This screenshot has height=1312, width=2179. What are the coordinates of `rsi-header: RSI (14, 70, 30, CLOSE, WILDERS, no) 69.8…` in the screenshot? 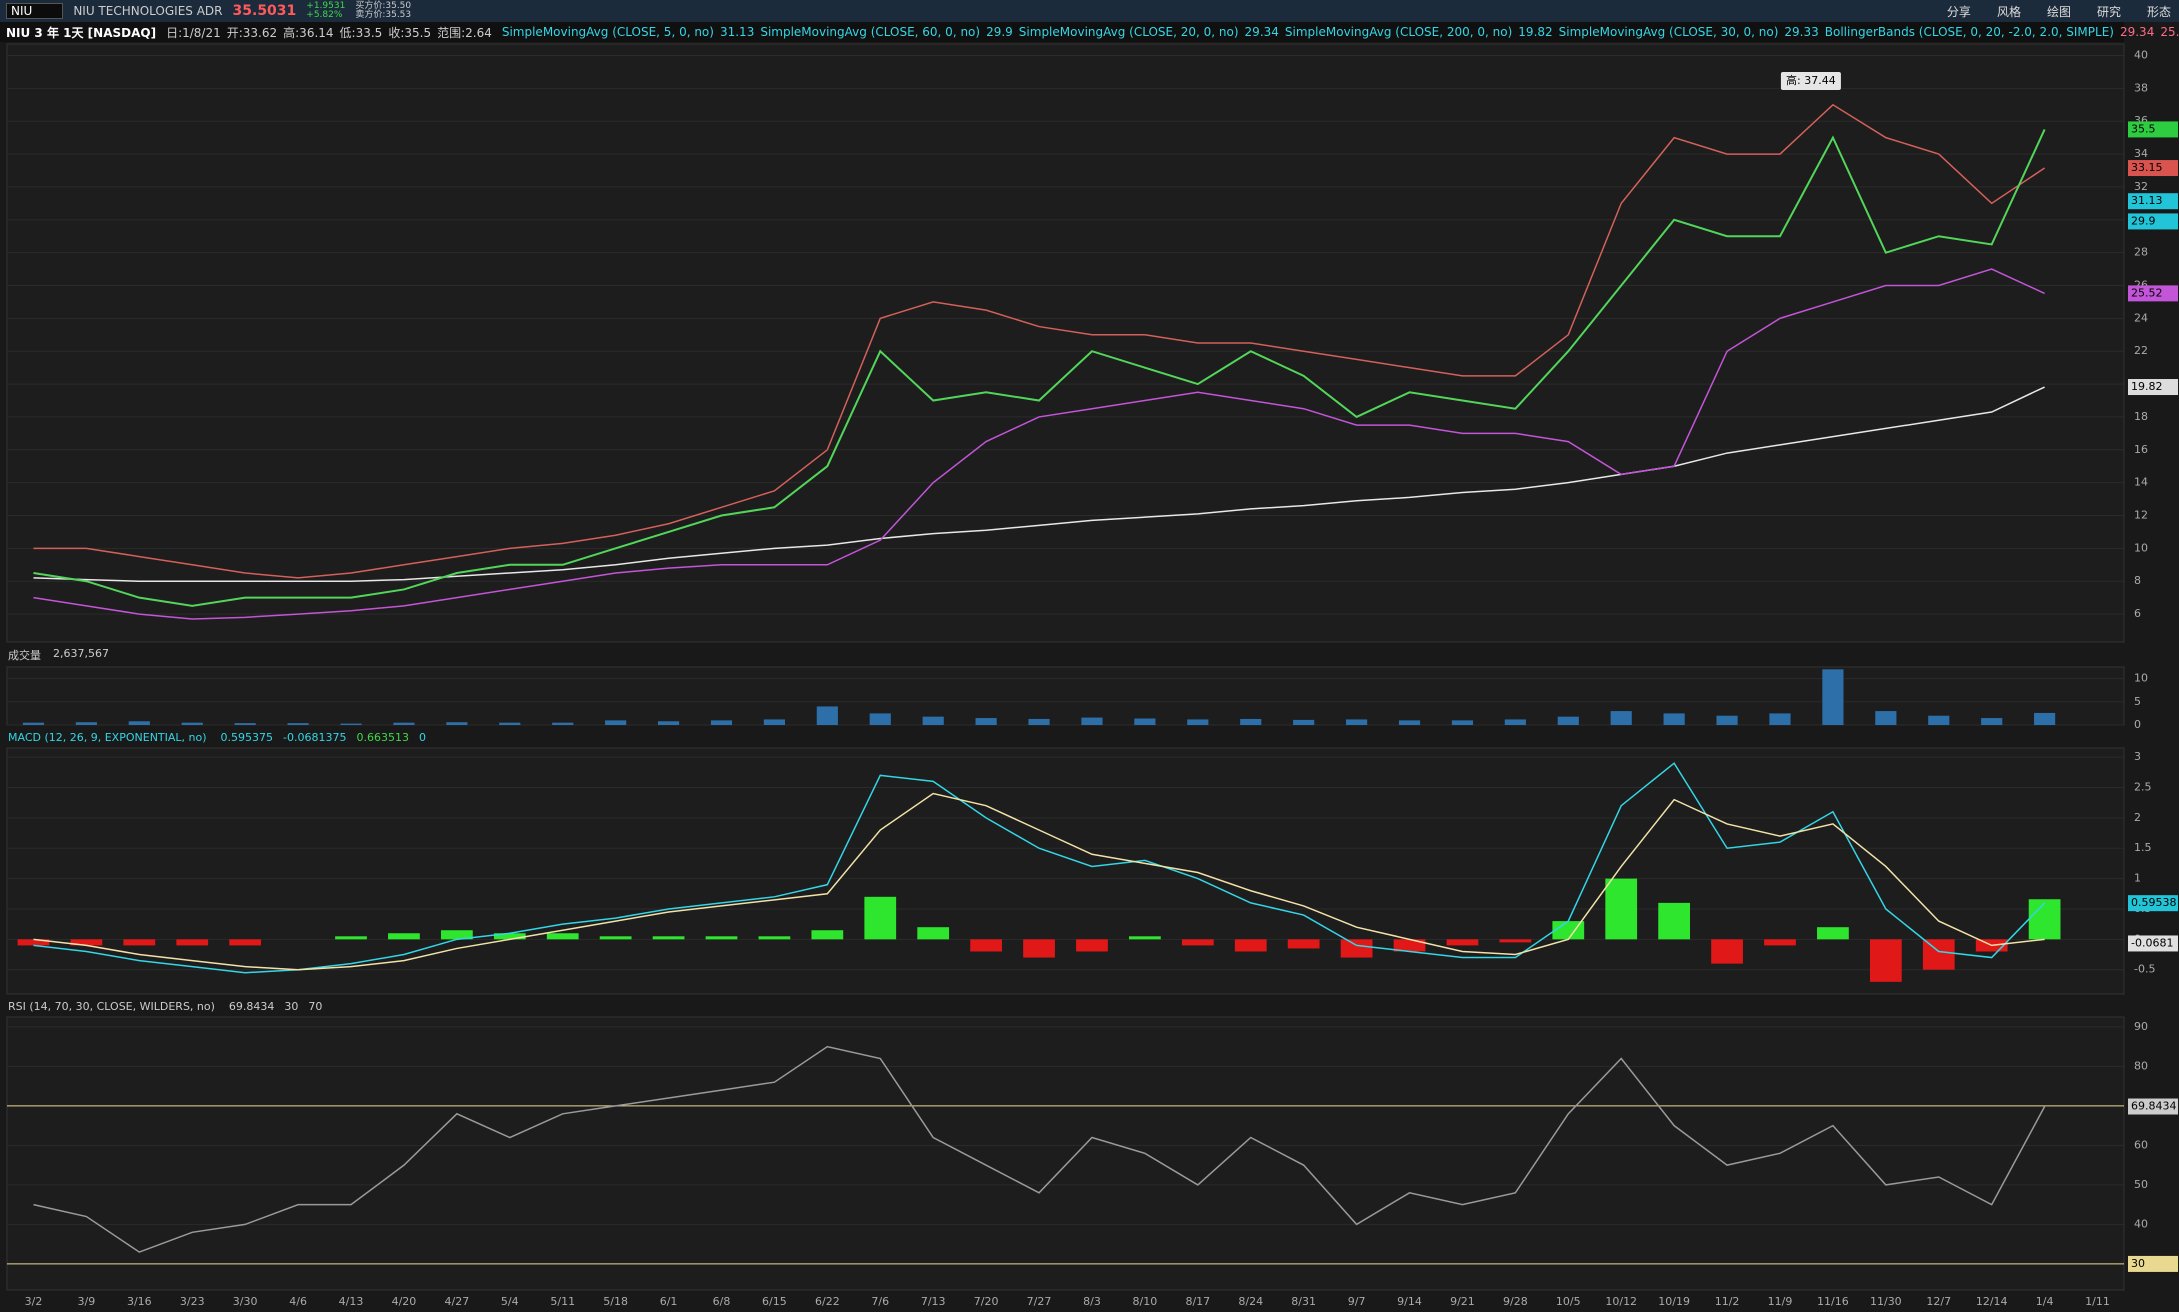 It's located at (166, 1006).